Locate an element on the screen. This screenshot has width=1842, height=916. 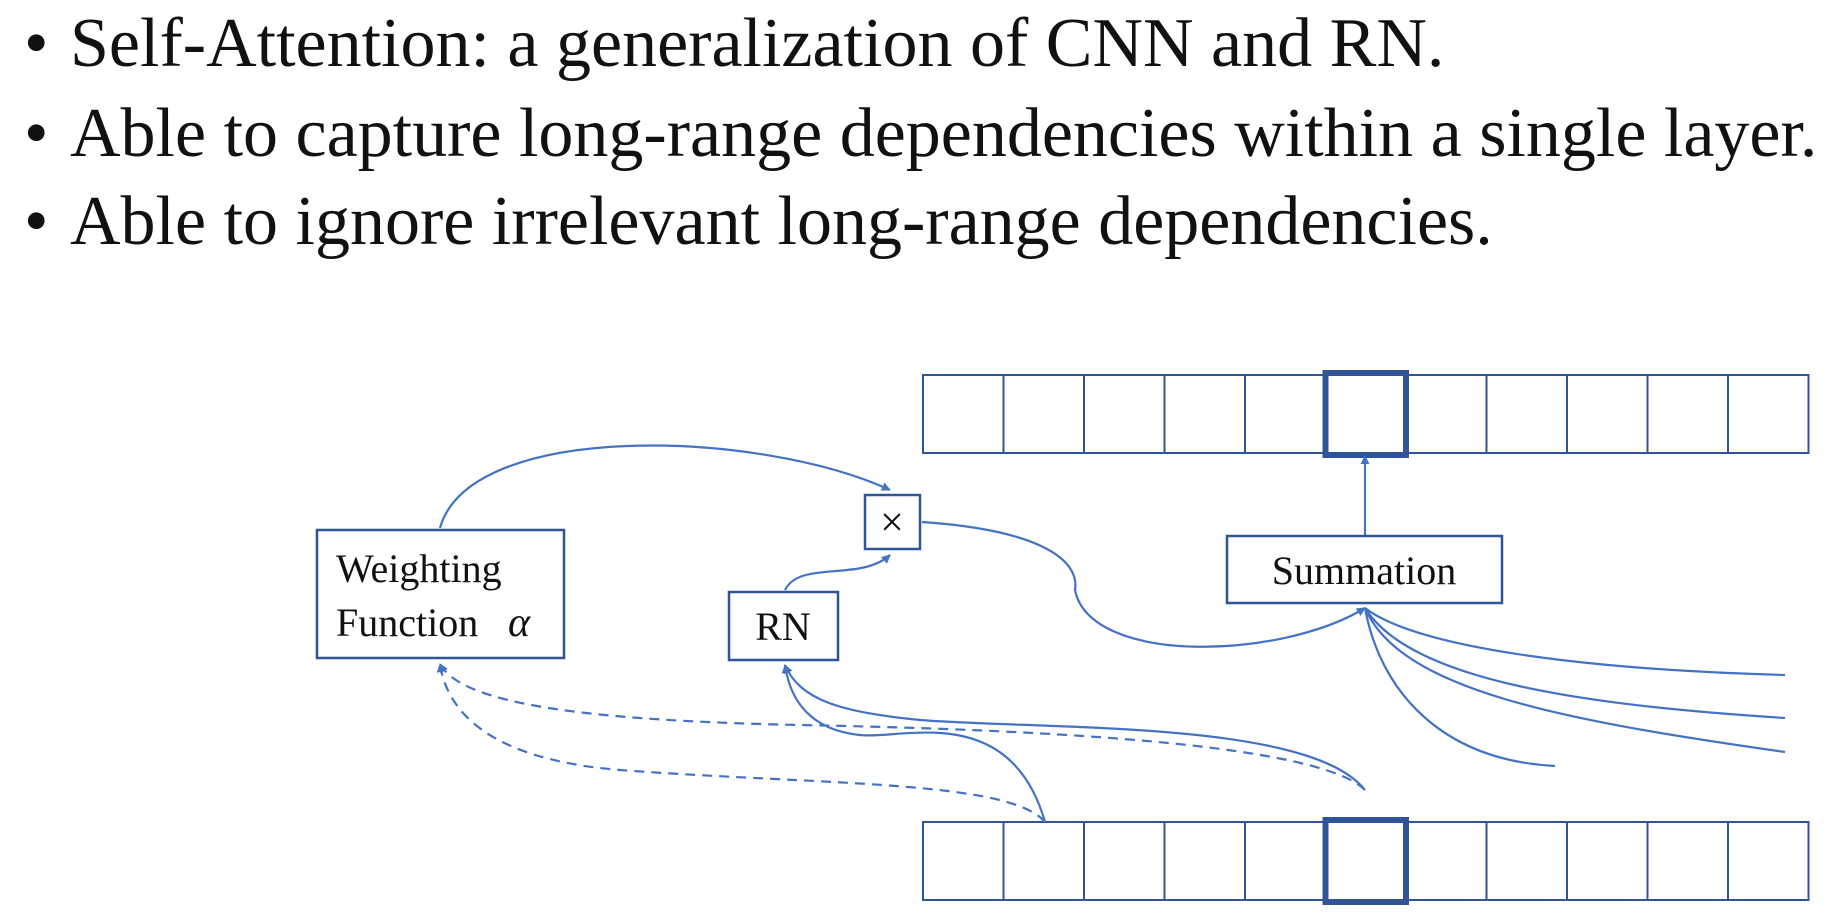
input-cell-to-rn-edge is located at coordinates (914, 743).